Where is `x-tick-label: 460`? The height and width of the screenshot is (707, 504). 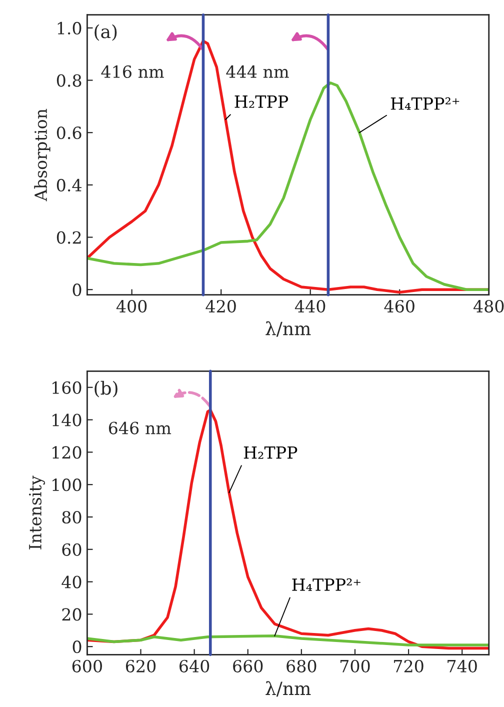
x-tick-label: 460 is located at coordinates (399, 306).